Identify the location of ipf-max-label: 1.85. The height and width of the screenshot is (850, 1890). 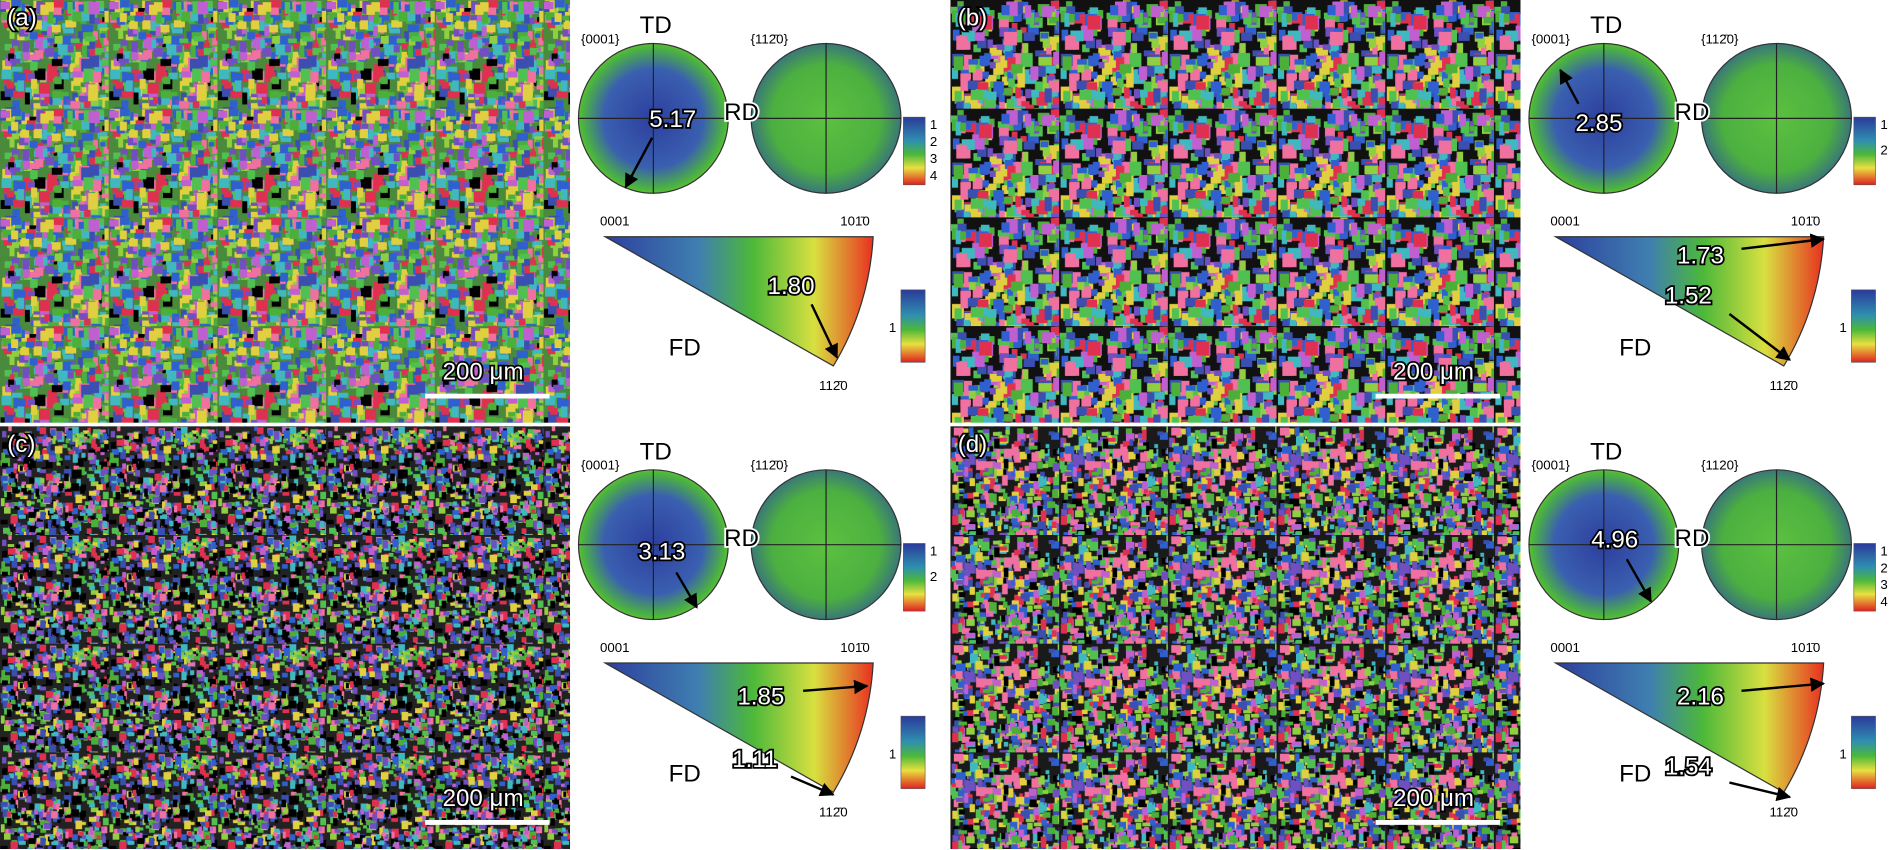
(760, 696).